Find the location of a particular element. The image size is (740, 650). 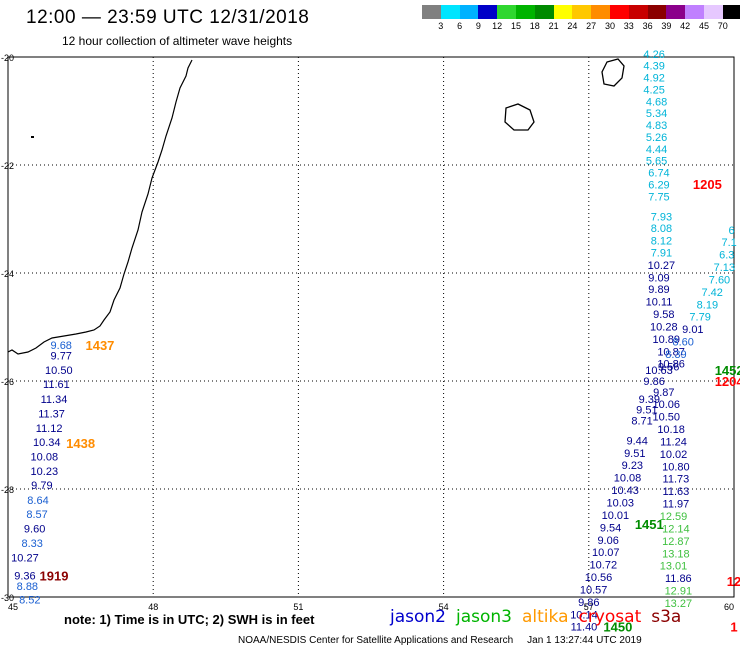

swh-value-label: 8.19 is located at coordinates (707, 305).